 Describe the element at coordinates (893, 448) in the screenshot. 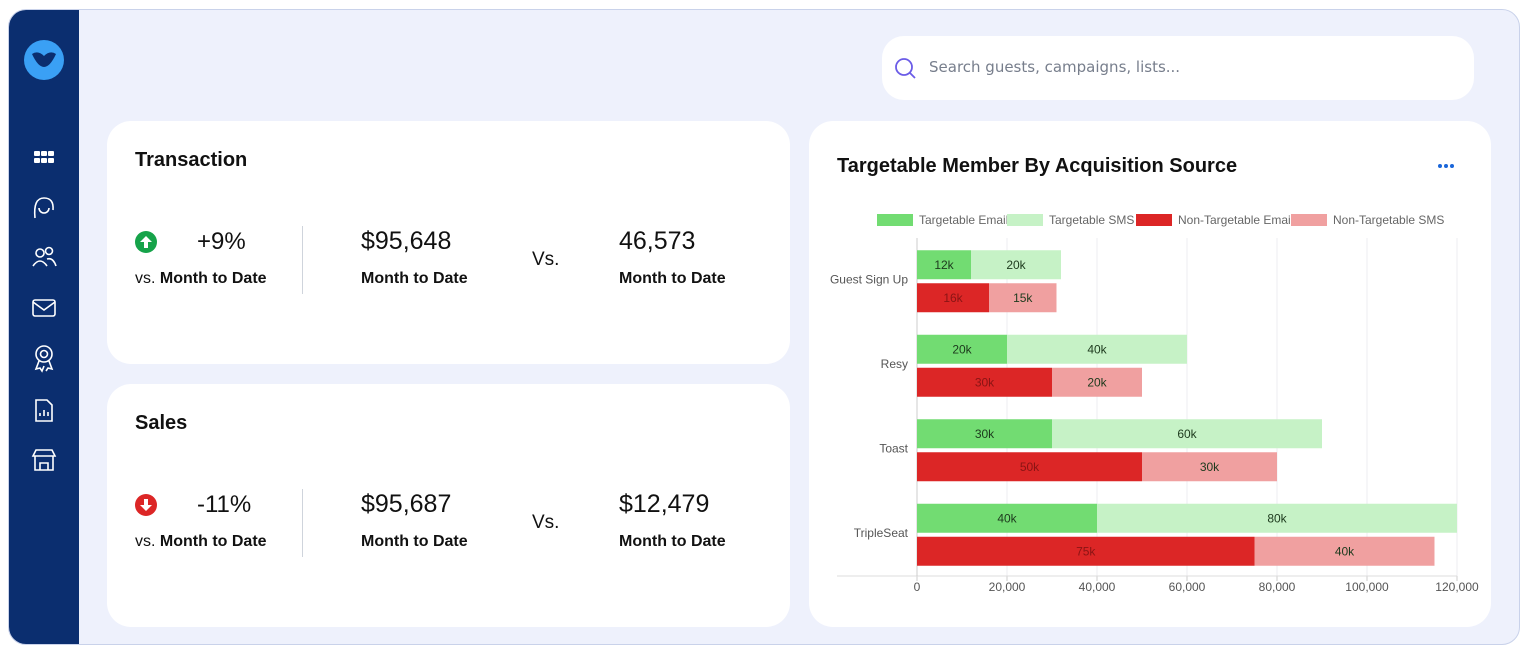

I see `y-tick-label: Toast` at that location.